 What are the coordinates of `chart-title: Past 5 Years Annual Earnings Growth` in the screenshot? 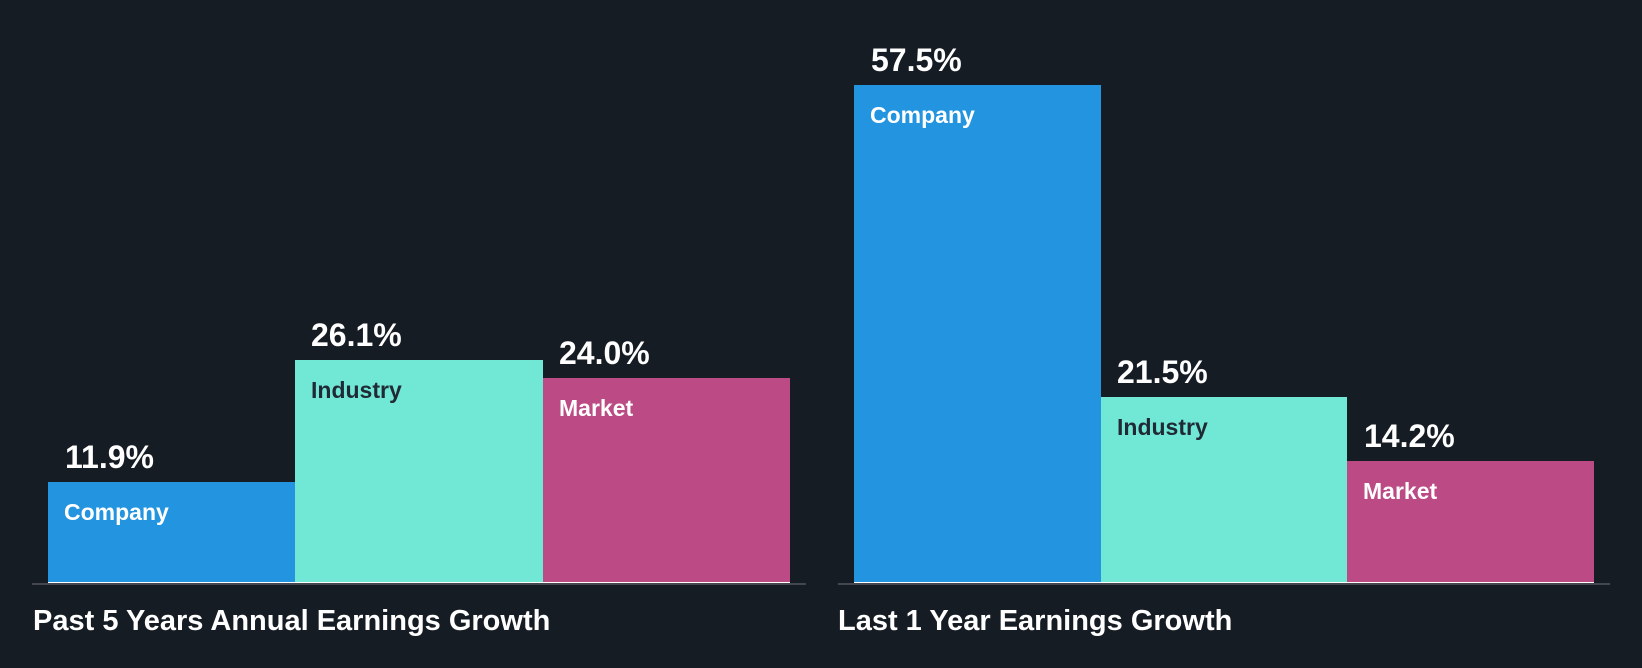 It's located at (292, 621).